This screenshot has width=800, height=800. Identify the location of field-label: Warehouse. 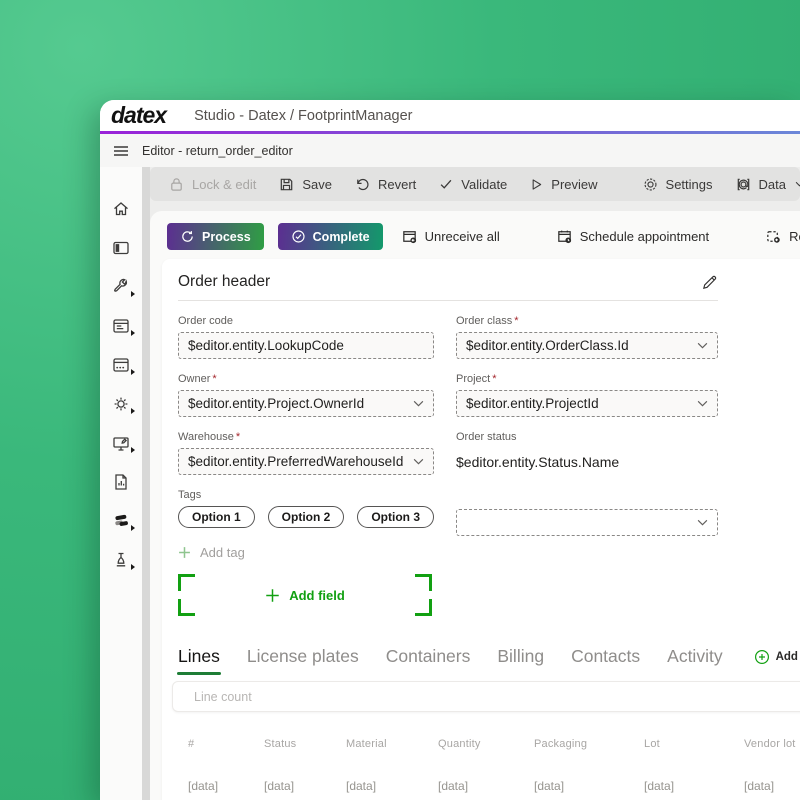
(206, 437).